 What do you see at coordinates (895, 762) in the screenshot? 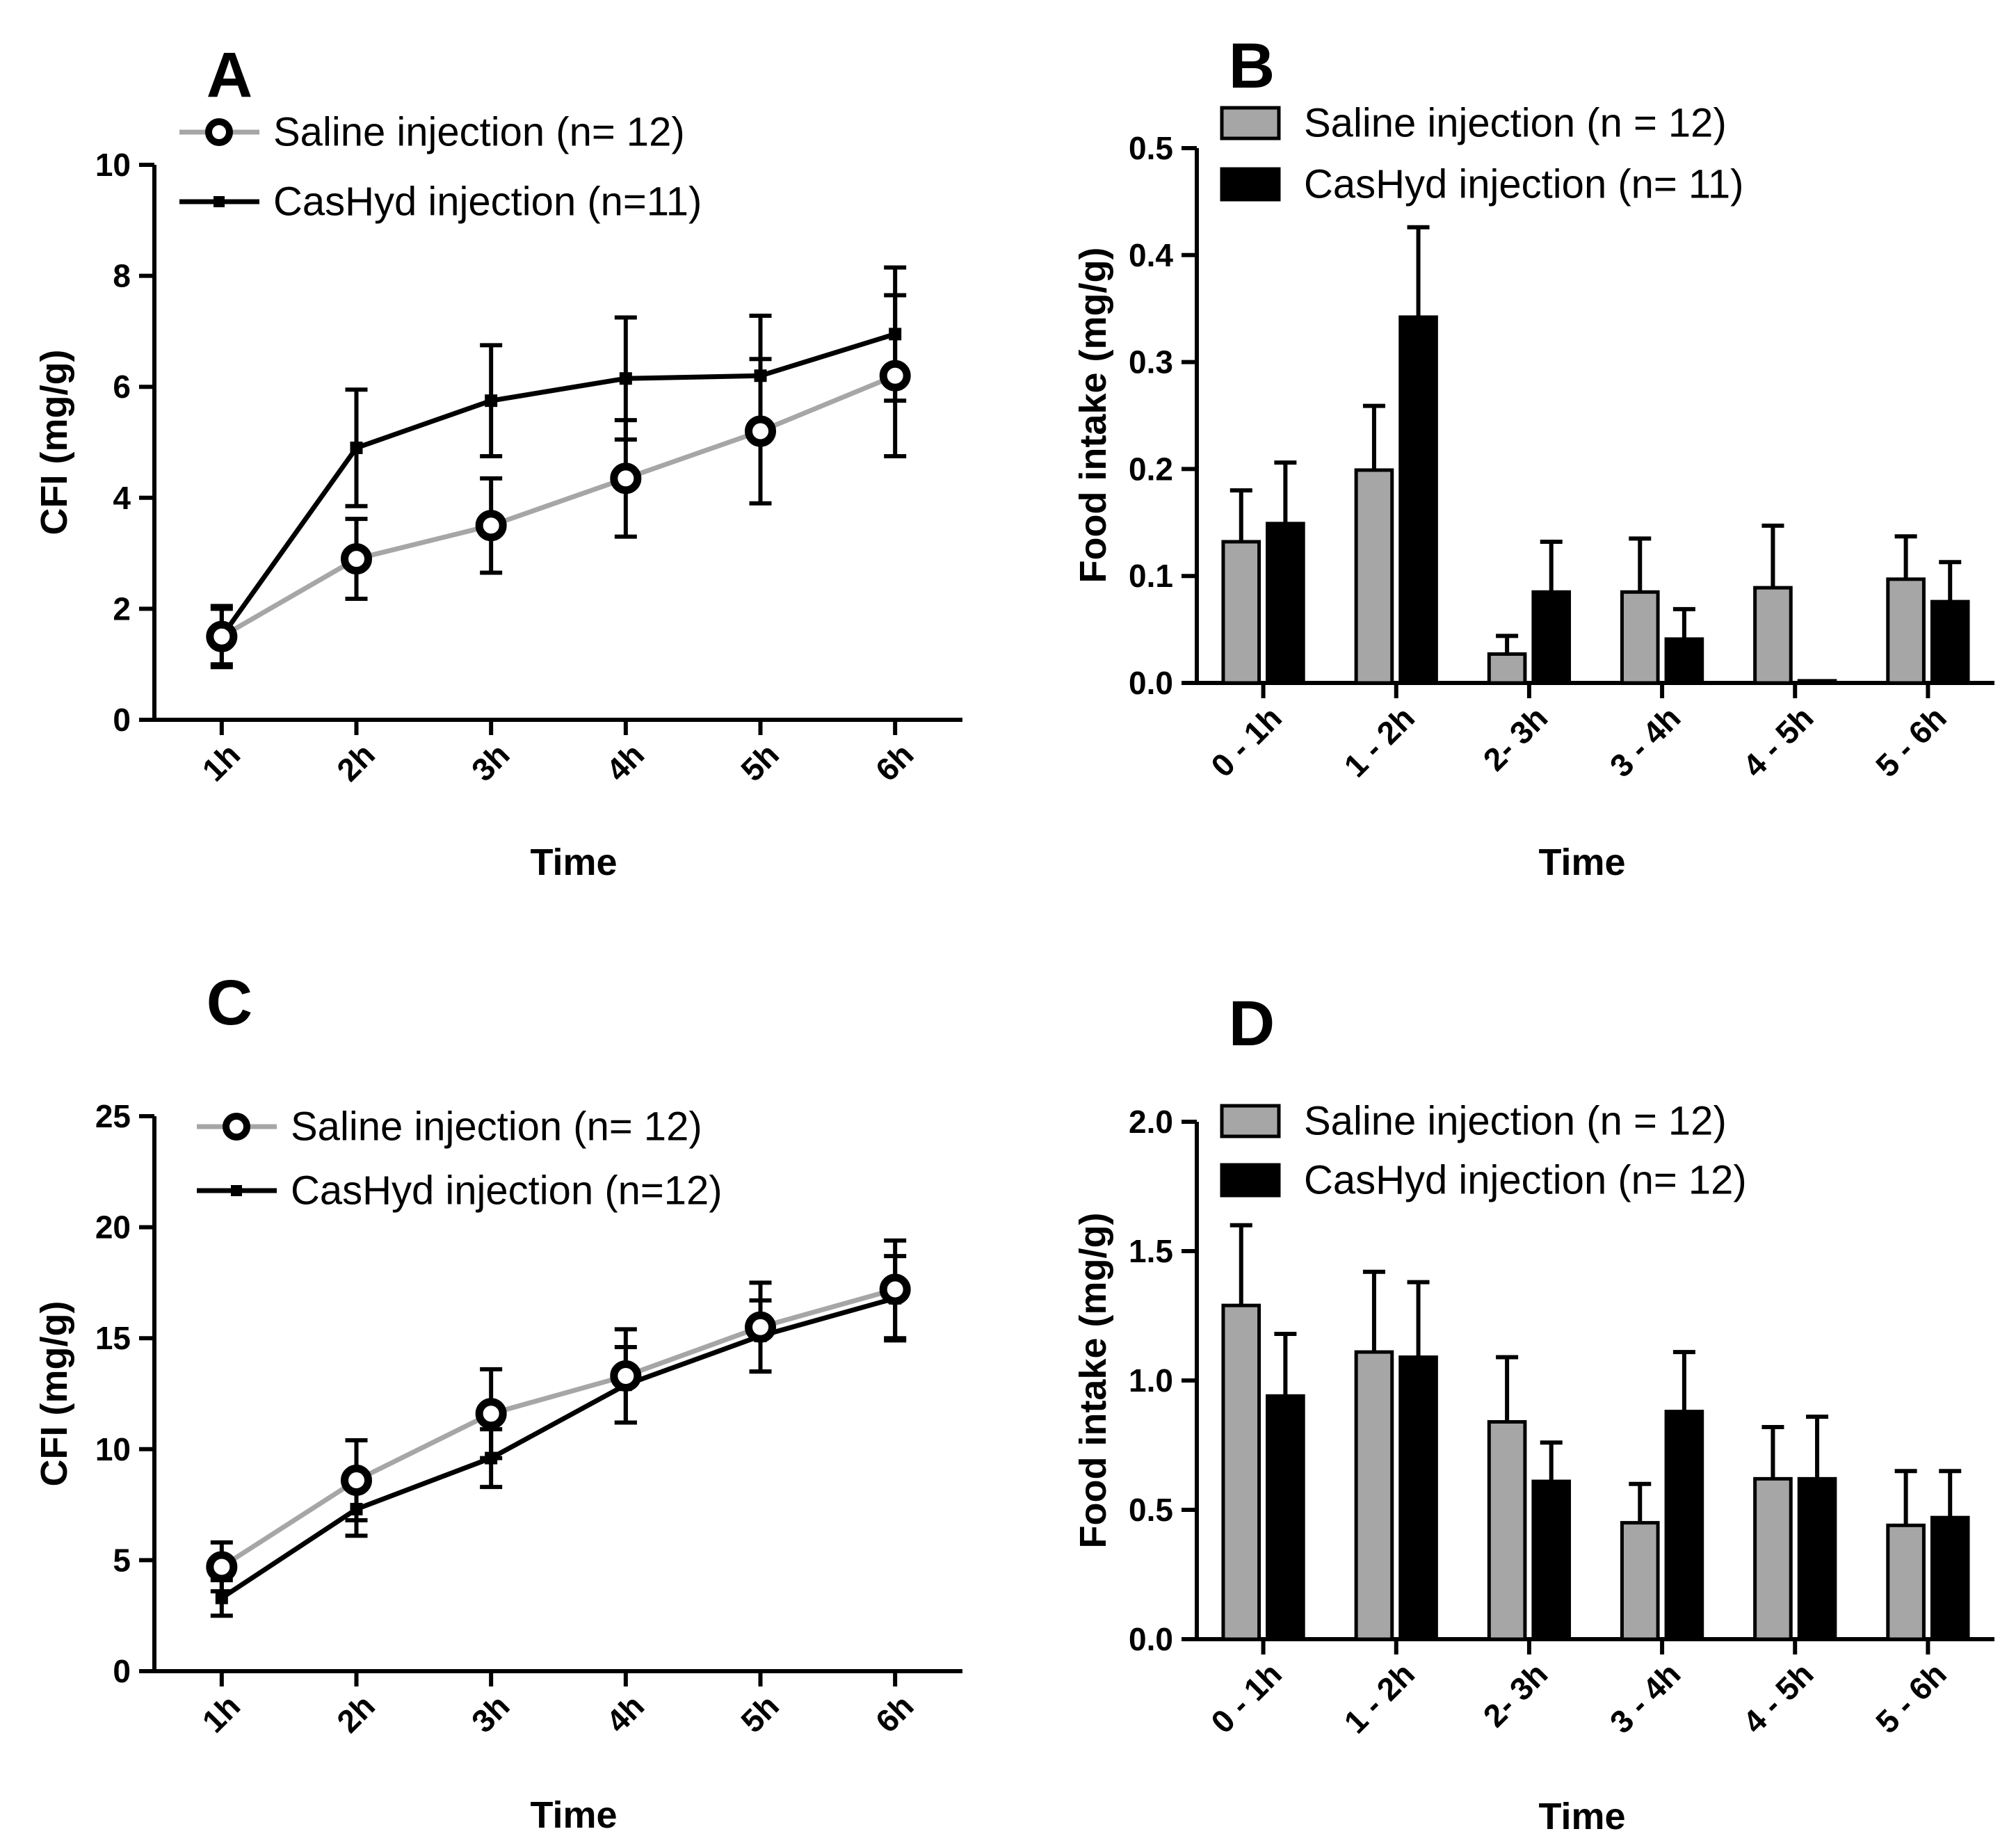
I see `x-tick-label: 6h` at bounding box center [895, 762].